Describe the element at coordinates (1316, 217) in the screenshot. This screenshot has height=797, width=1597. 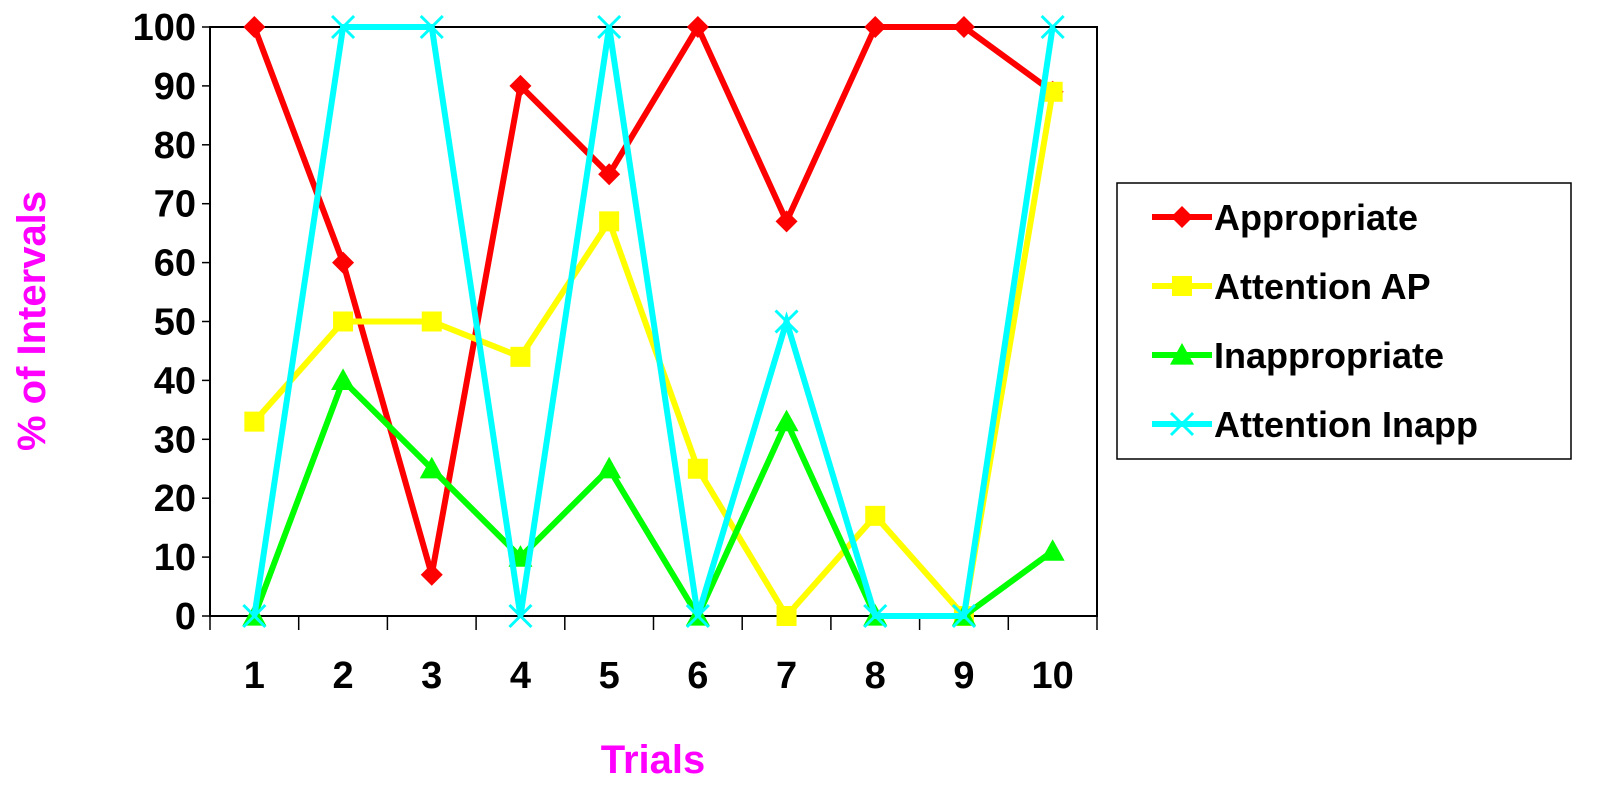
I see `legend-label: Appropriate` at that location.